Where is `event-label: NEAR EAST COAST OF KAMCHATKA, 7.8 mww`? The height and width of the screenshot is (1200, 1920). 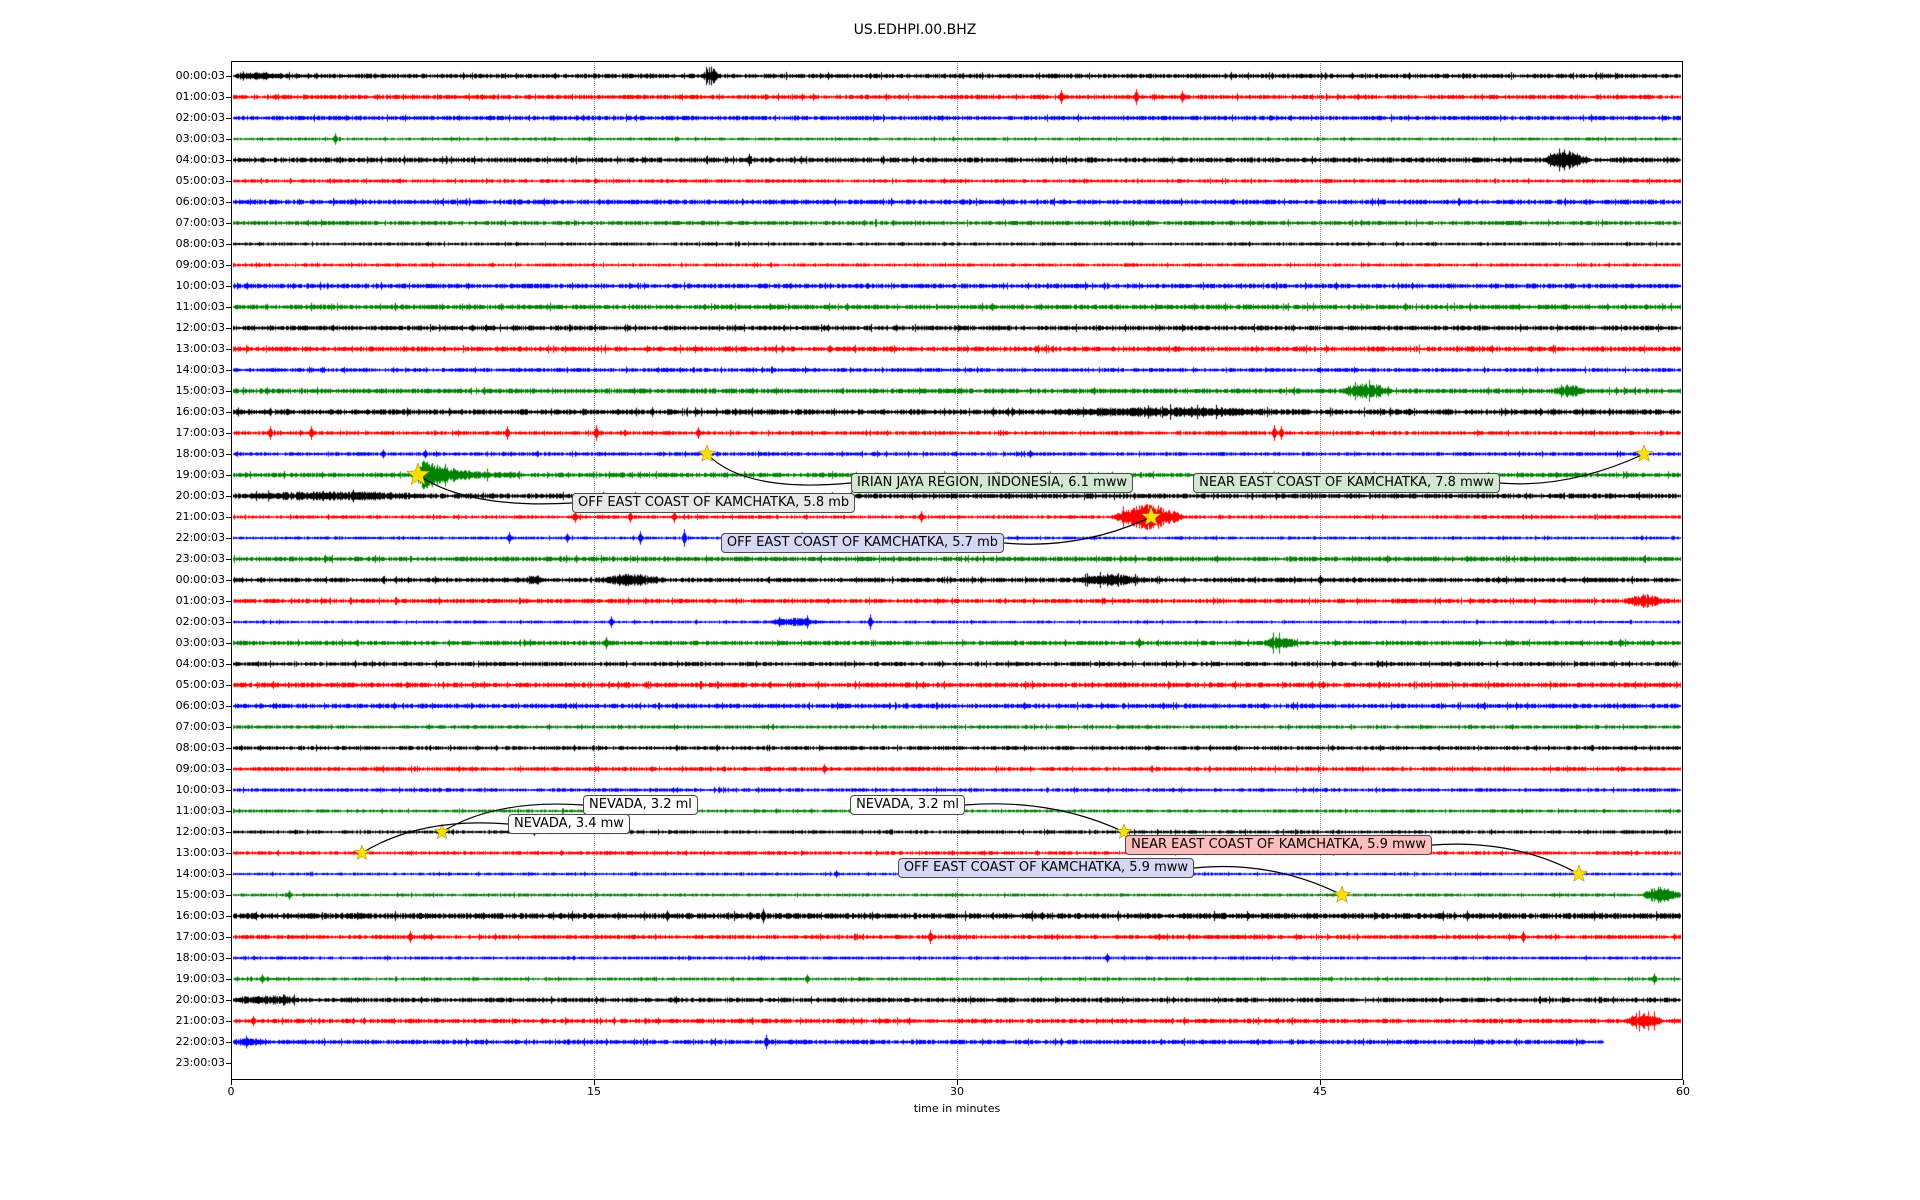 event-label: NEAR EAST COAST OF KAMCHATKA, 7.8 mww is located at coordinates (1346, 483).